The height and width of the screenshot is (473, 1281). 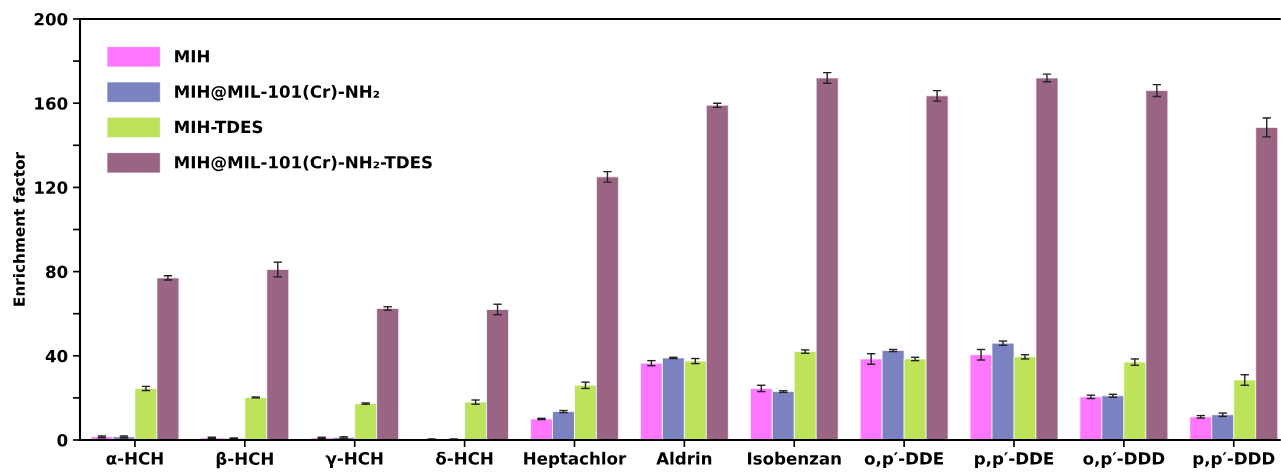 What do you see at coordinates (134, 458) in the screenshot?
I see `x-tick-label: α-HCH` at bounding box center [134, 458].